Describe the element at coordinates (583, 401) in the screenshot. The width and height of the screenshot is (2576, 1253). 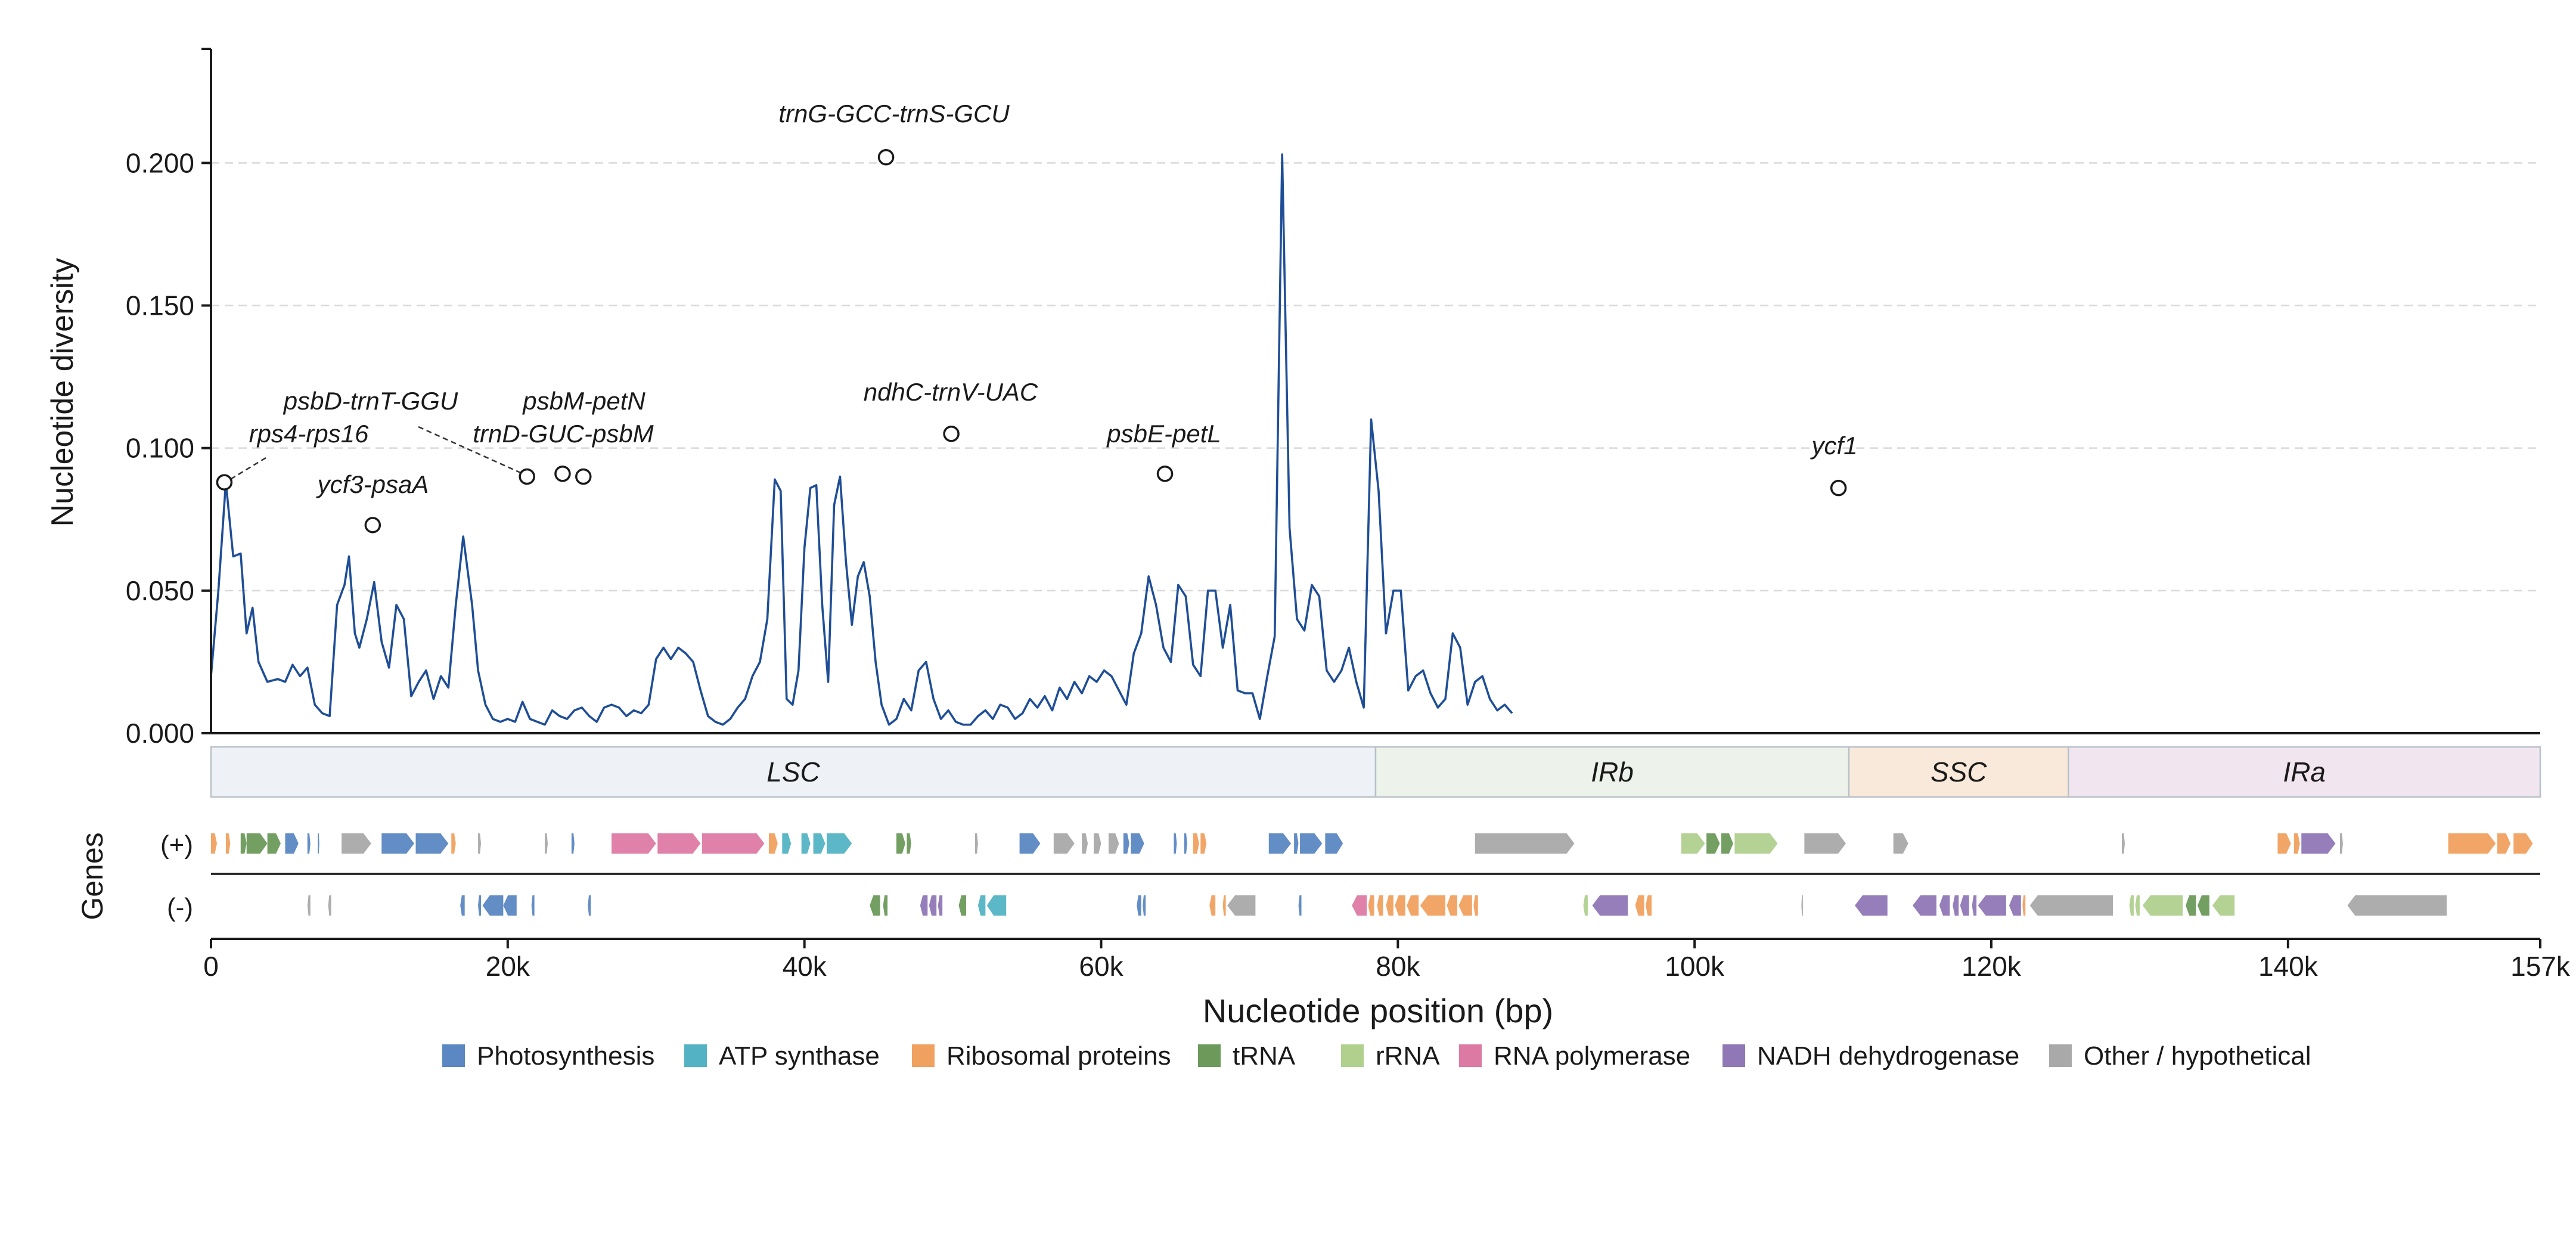
I see `annotation-label: psbM-petN` at that location.